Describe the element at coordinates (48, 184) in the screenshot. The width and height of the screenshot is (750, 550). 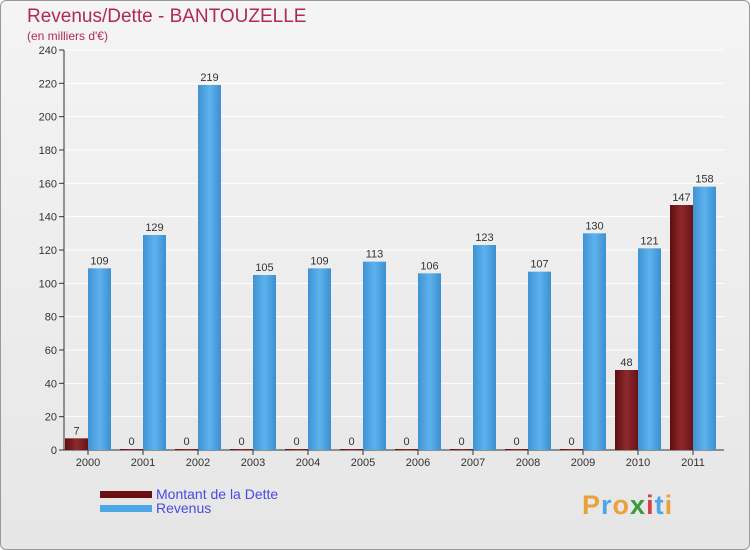
I see `y-tick-label: 160` at that location.